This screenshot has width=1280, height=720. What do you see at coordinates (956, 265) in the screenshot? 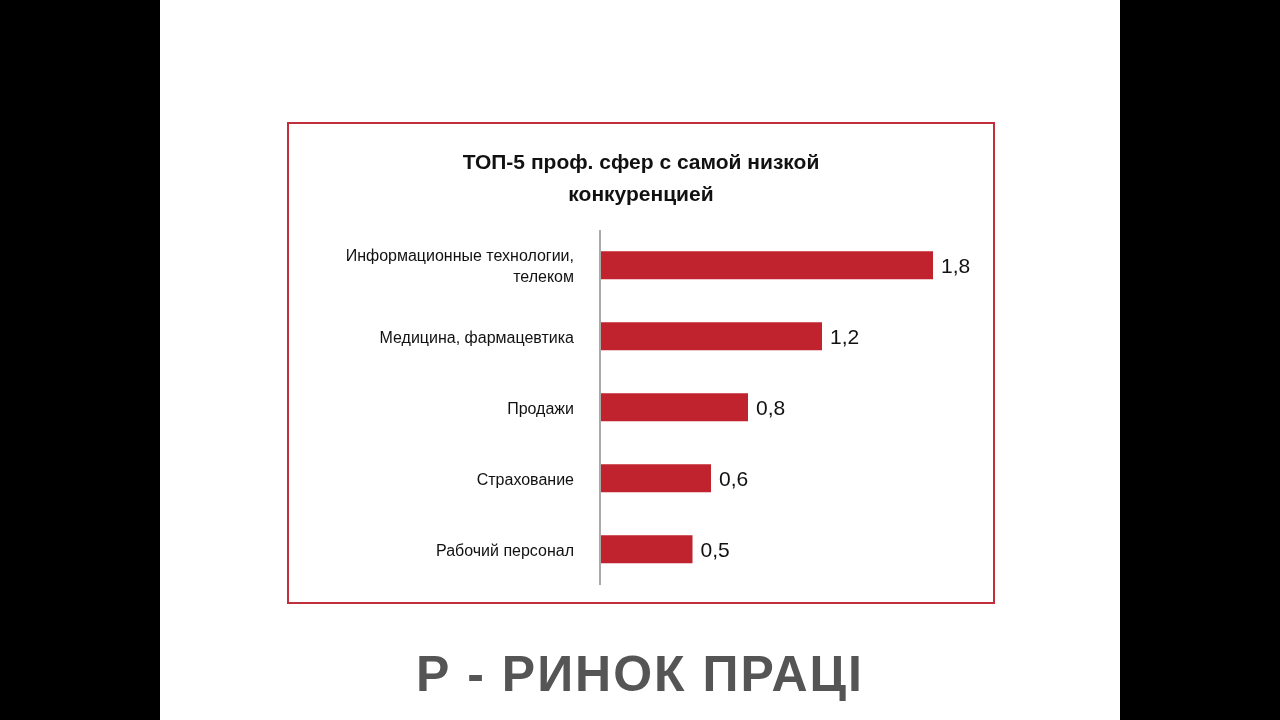
I see `data-label: 1,8` at bounding box center [956, 265].